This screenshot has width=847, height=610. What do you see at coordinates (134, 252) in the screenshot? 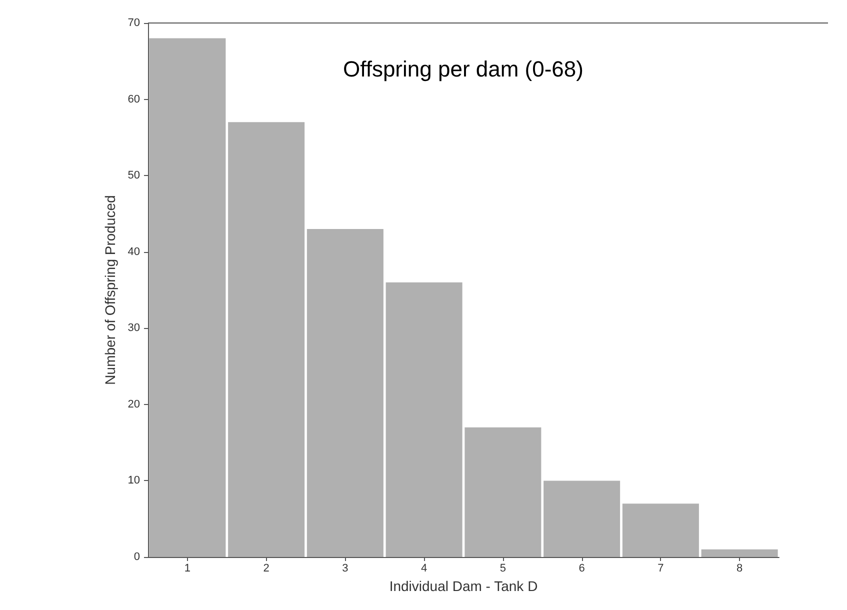
I see `y-tick-label: 40` at bounding box center [134, 252].